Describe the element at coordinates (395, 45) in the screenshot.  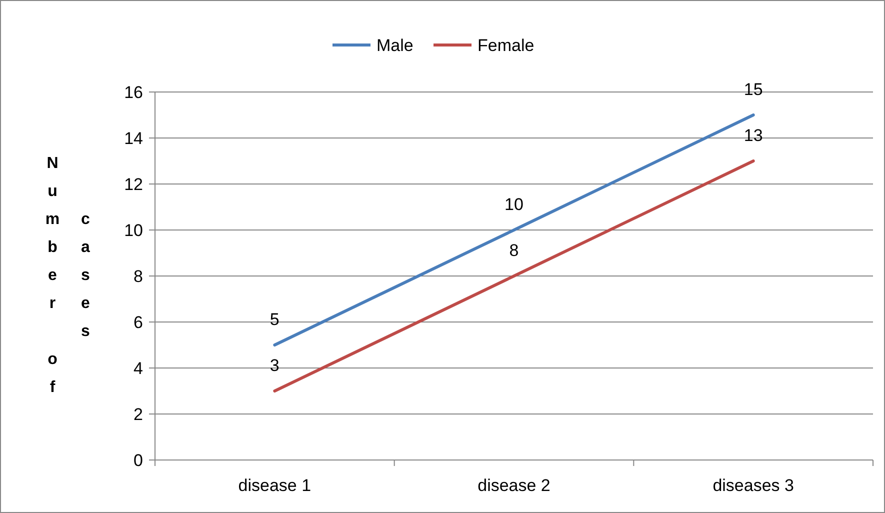
I see `legend-label: Male` at that location.